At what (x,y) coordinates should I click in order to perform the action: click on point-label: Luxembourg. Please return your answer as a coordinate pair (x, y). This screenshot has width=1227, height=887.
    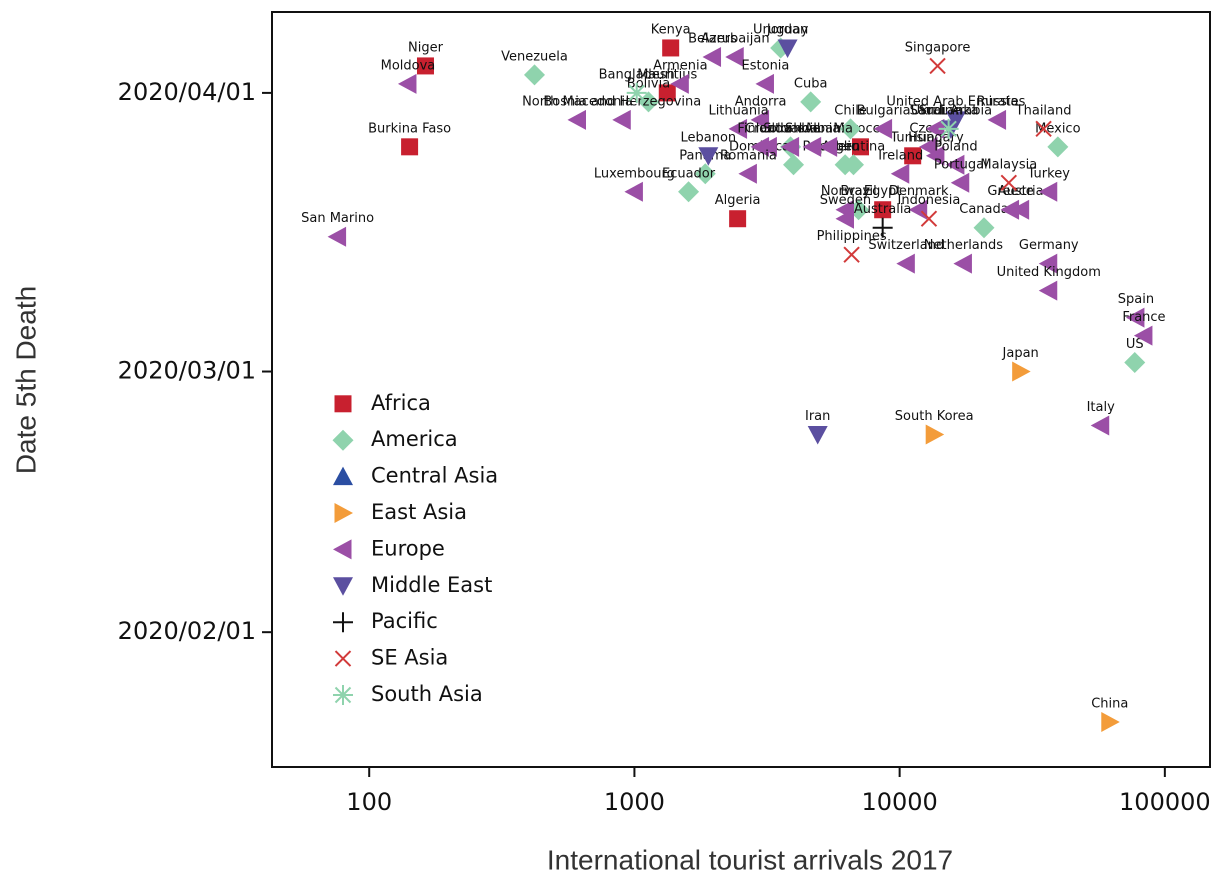
    Looking at the image, I should click on (634, 173).